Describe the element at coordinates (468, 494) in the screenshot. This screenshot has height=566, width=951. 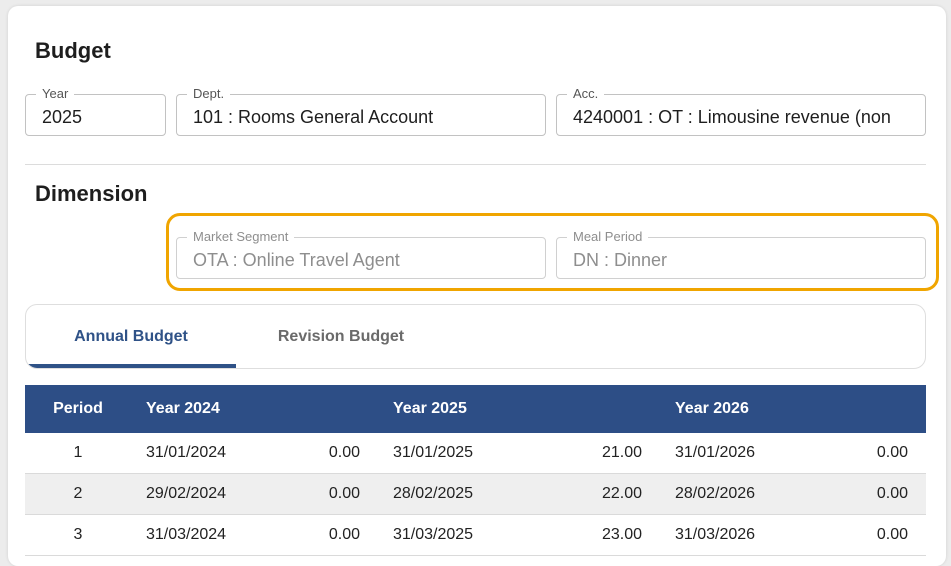
I see `cell-date-2025: 28/02/2025` at that location.